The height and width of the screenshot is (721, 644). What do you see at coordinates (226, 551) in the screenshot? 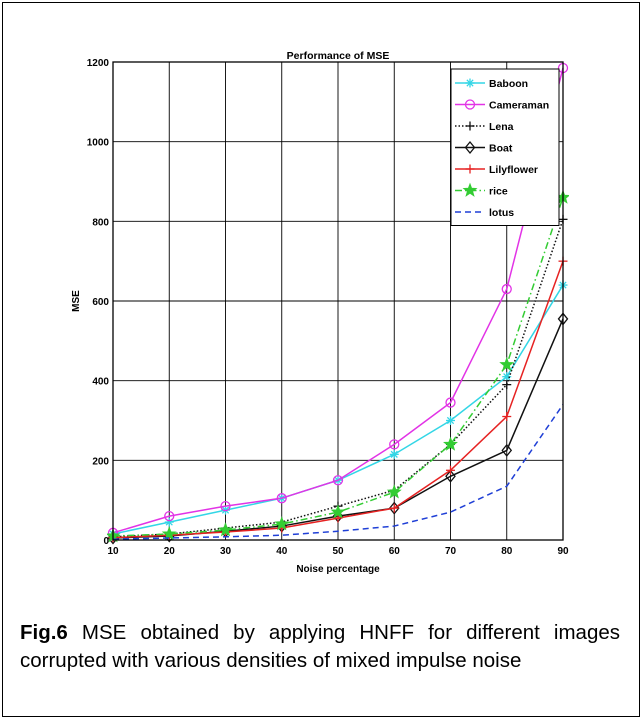
I see `x-tick-label: 30` at bounding box center [226, 551].